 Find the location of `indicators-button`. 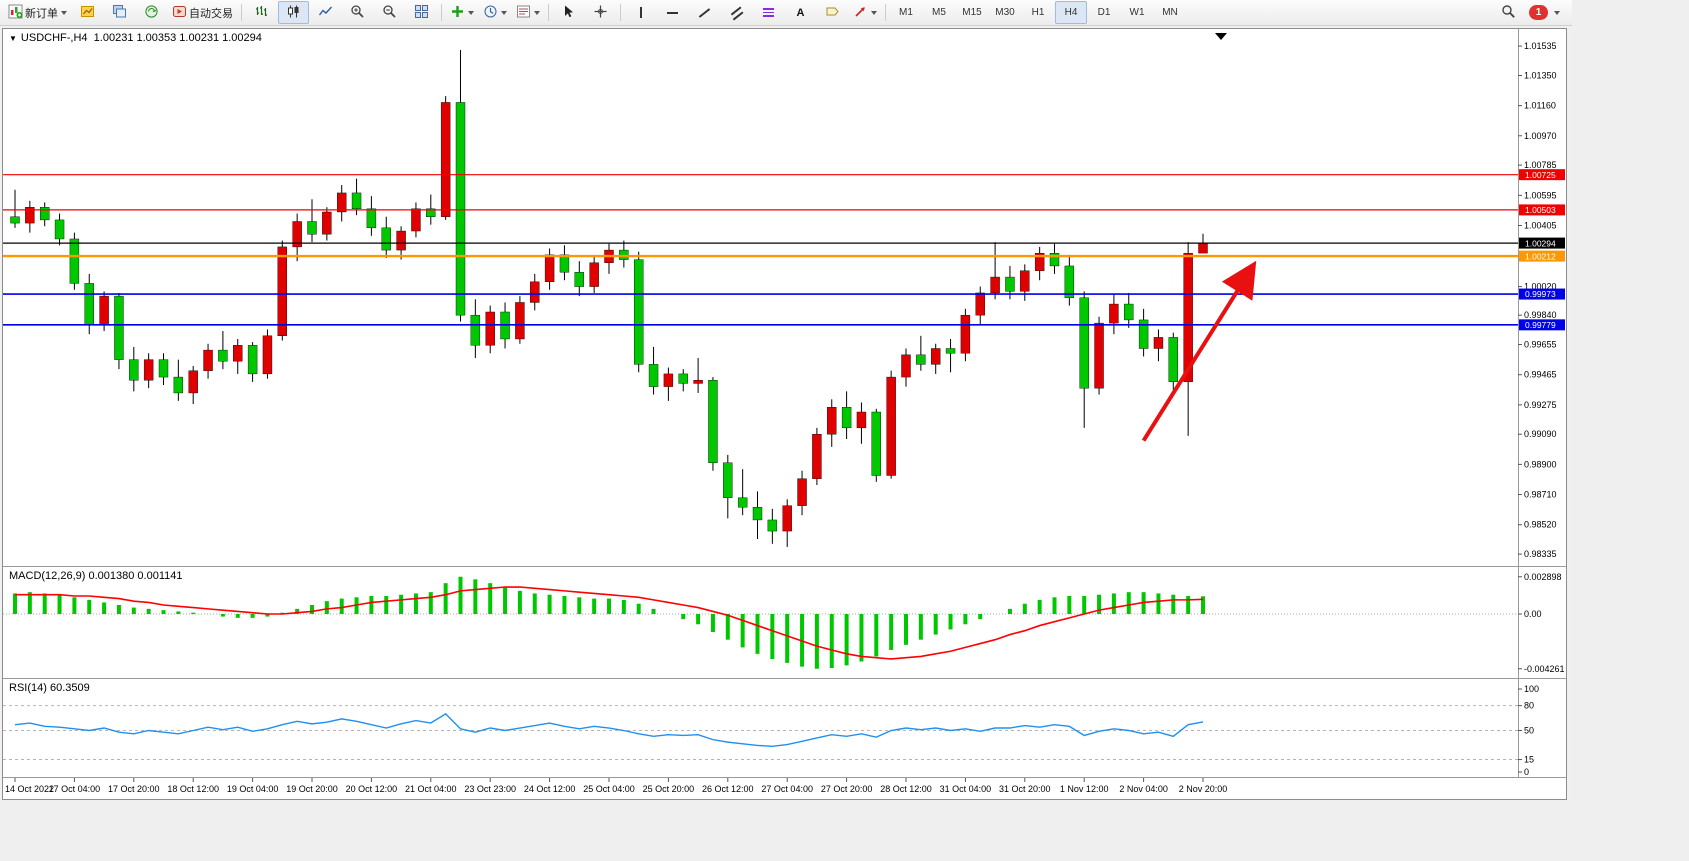

indicators-button is located at coordinates (462, 12).